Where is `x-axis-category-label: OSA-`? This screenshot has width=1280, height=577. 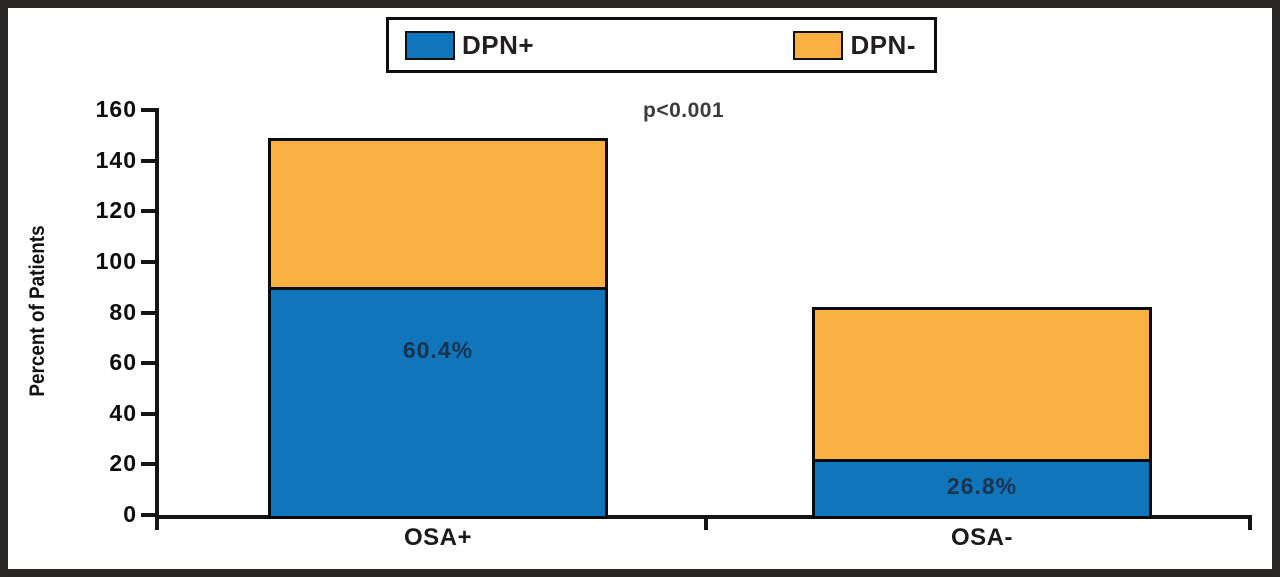
x-axis-category-label: OSA- is located at coordinates (982, 537).